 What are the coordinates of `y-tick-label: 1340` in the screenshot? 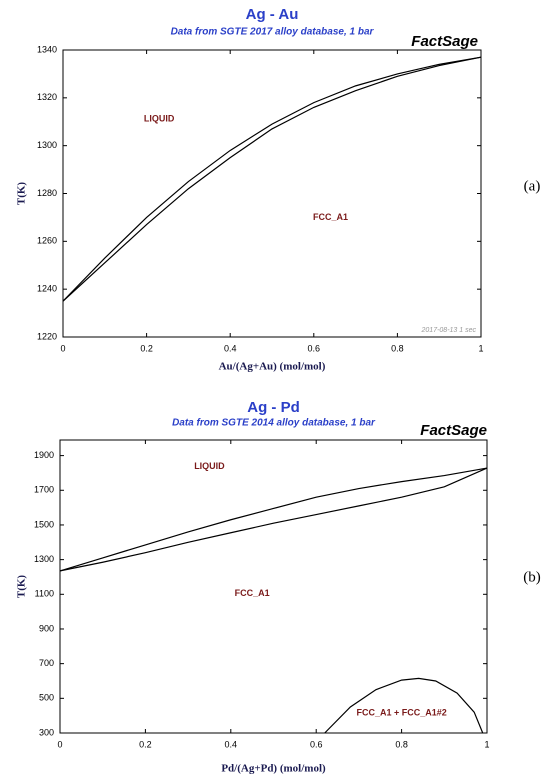 It's located at (47, 49).